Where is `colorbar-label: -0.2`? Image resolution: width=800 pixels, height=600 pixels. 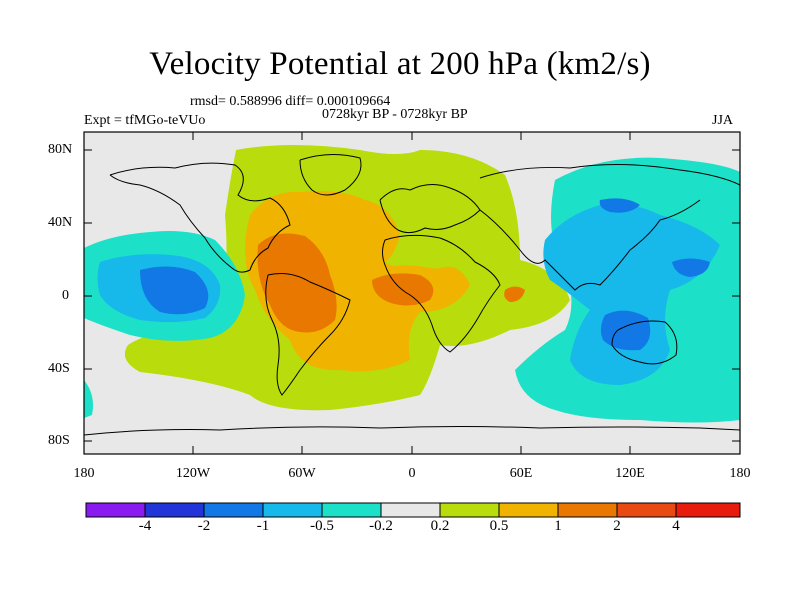
colorbar-label: -0.2 is located at coordinates (381, 526).